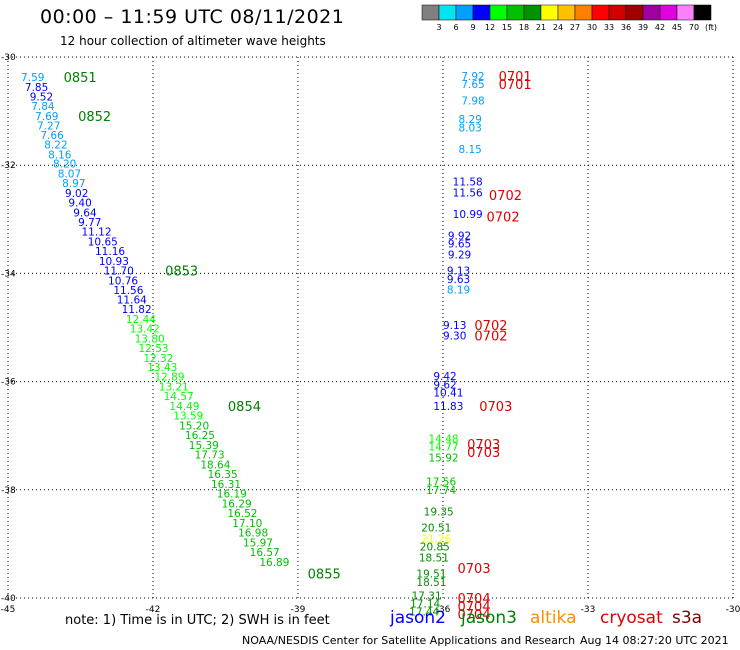  What do you see at coordinates (592, 27) in the screenshot?
I see `colorbar-label: 30` at bounding box center [592, 27].